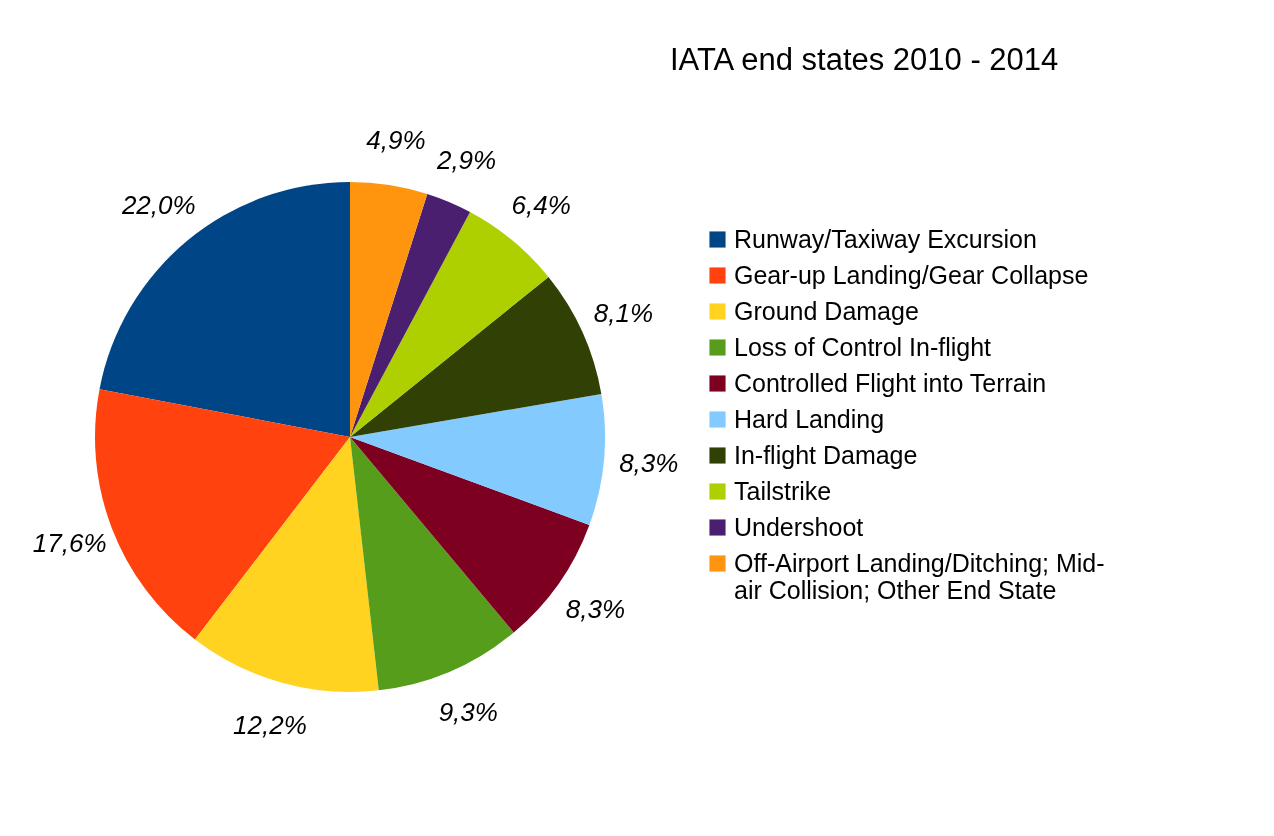 The width and height of the screenshot is (1274, 836). I want to click on legend-label: Loss of Control In-flight, so click(863, 346).